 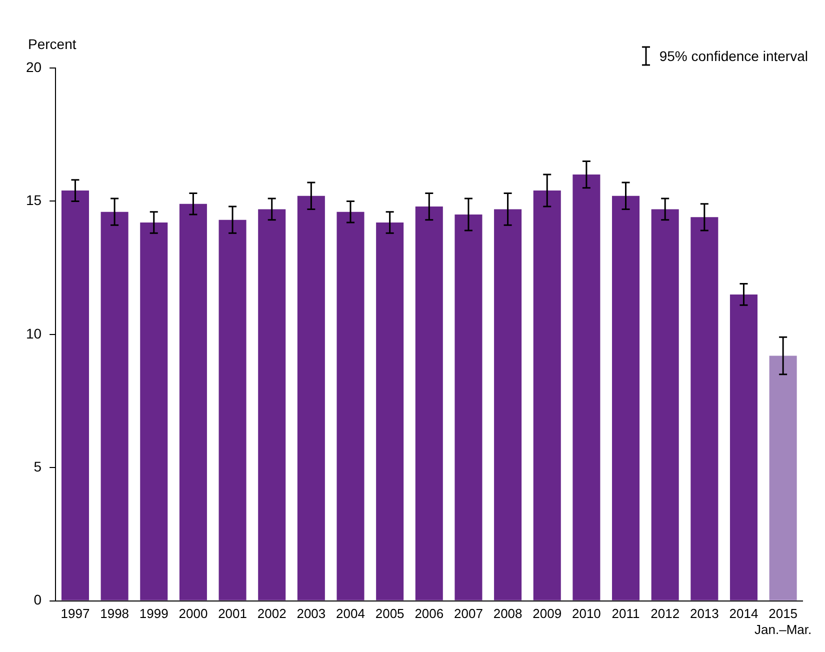 I want to click on x-tick-label: 2002, so click(x=271, y=614).